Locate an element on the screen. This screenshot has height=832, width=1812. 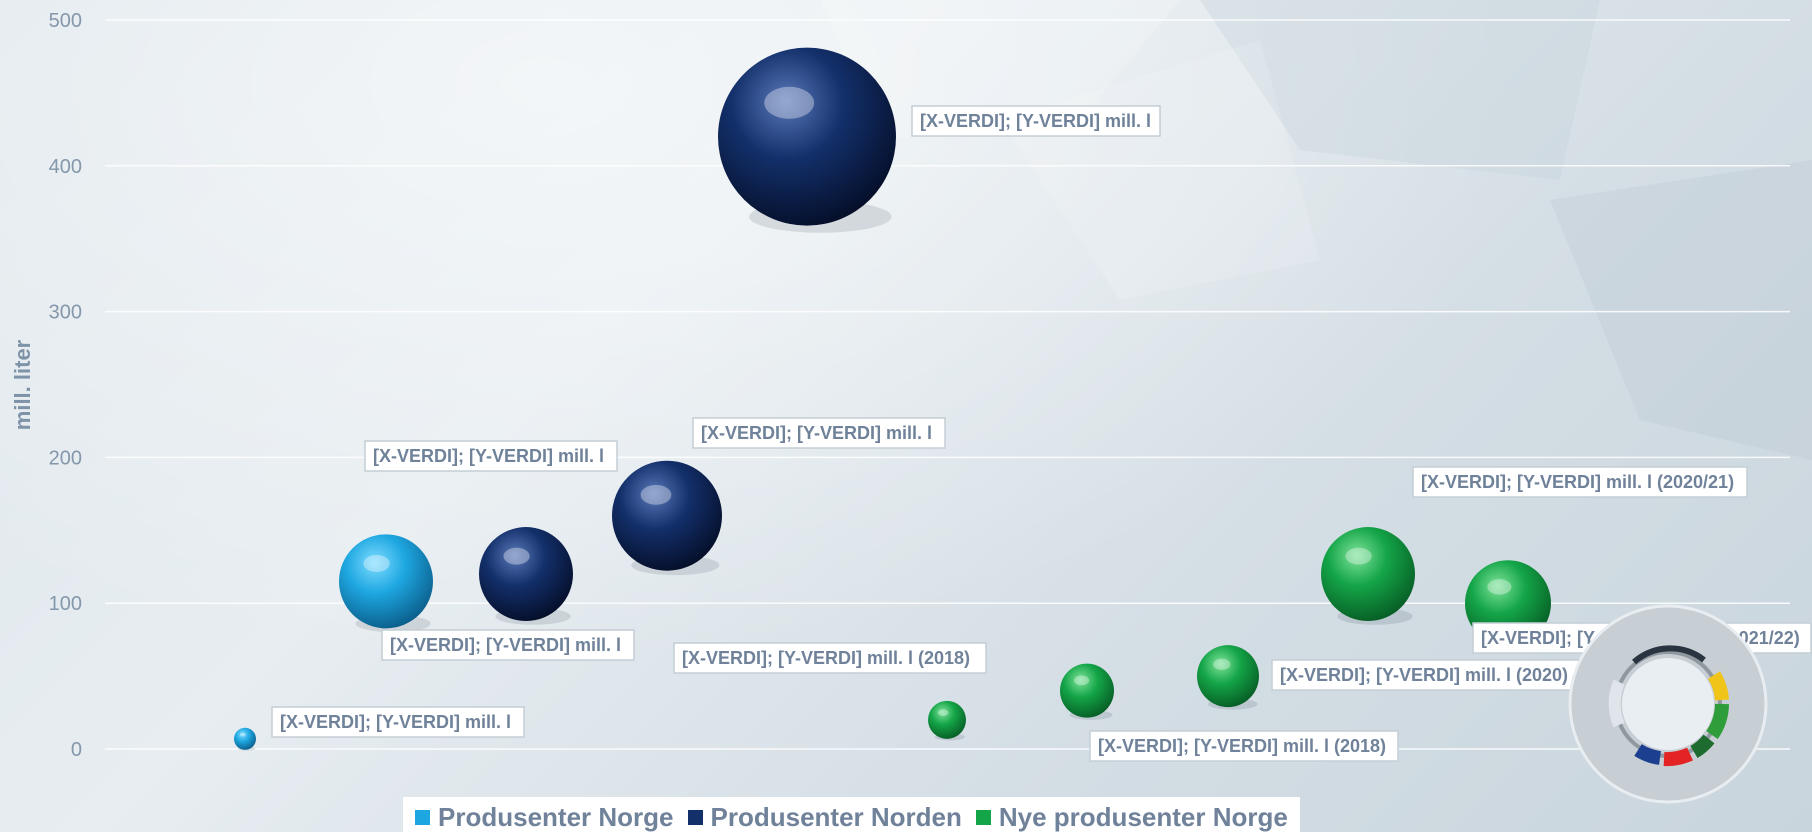
ring-logo-icon is located at coordinates (1668, 704).